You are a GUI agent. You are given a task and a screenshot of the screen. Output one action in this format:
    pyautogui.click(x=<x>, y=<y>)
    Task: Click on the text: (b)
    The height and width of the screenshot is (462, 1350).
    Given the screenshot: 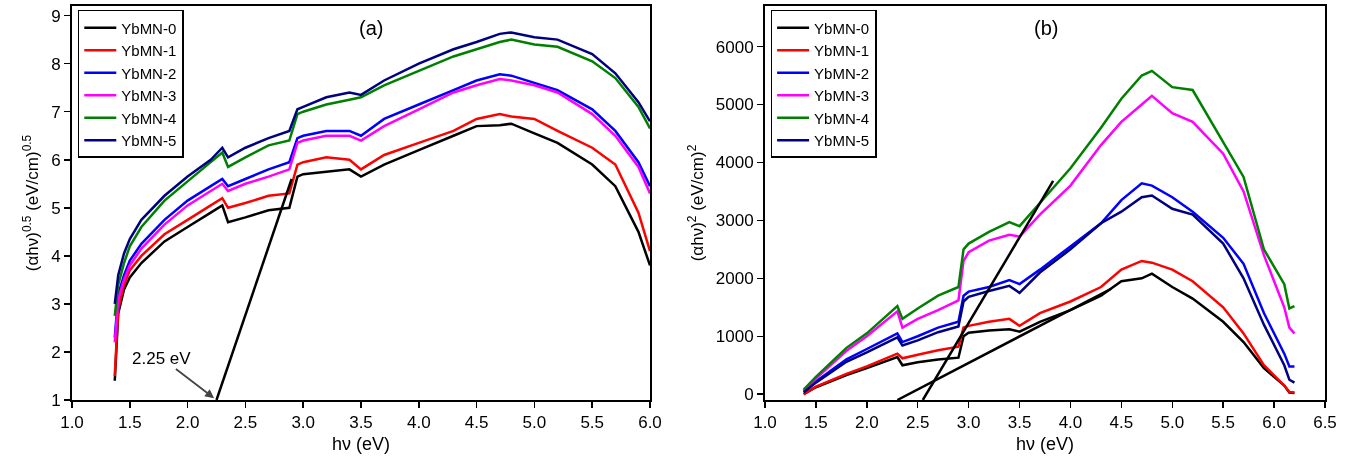 What is the action you would take?
    pyautogui.click(x=1046, y=27)
    